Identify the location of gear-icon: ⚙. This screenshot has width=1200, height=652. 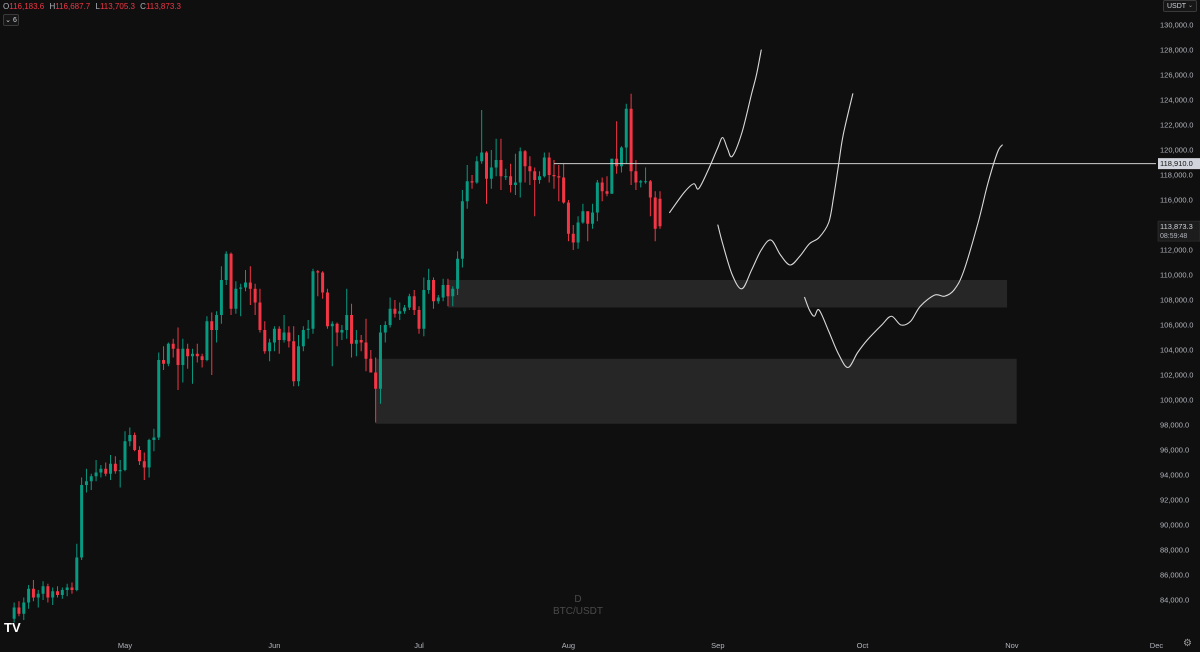
(1187, 643).